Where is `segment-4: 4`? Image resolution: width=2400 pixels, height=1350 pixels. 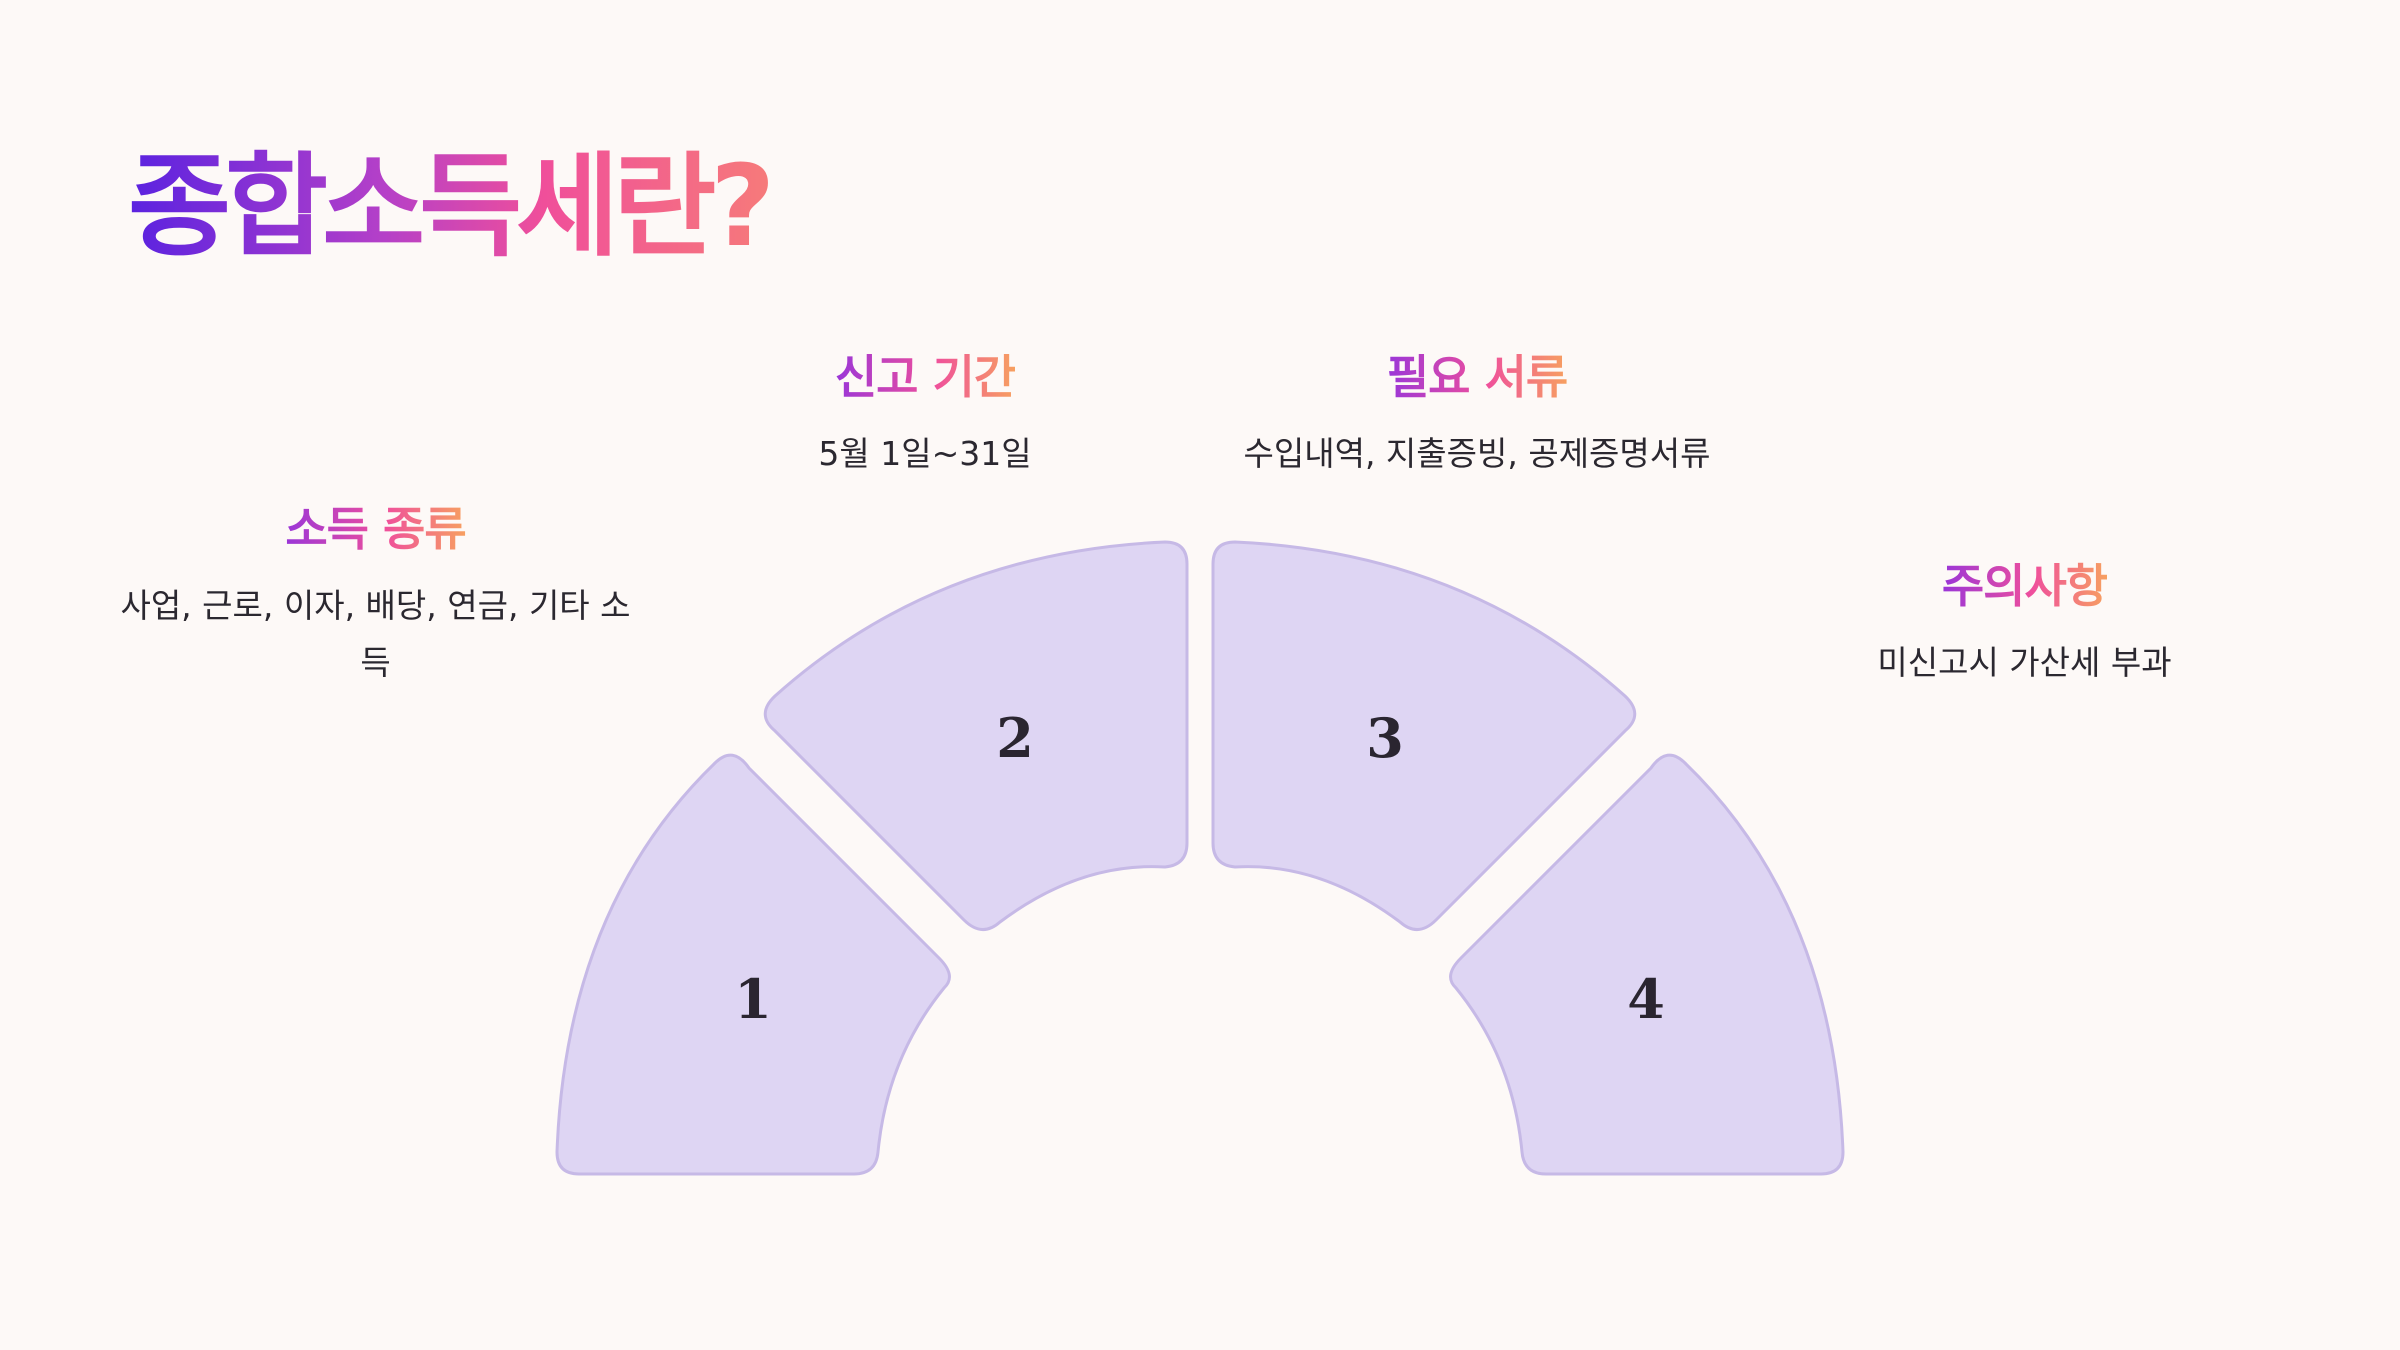 segment-4: 4 is located at coordinates (1647, 964).